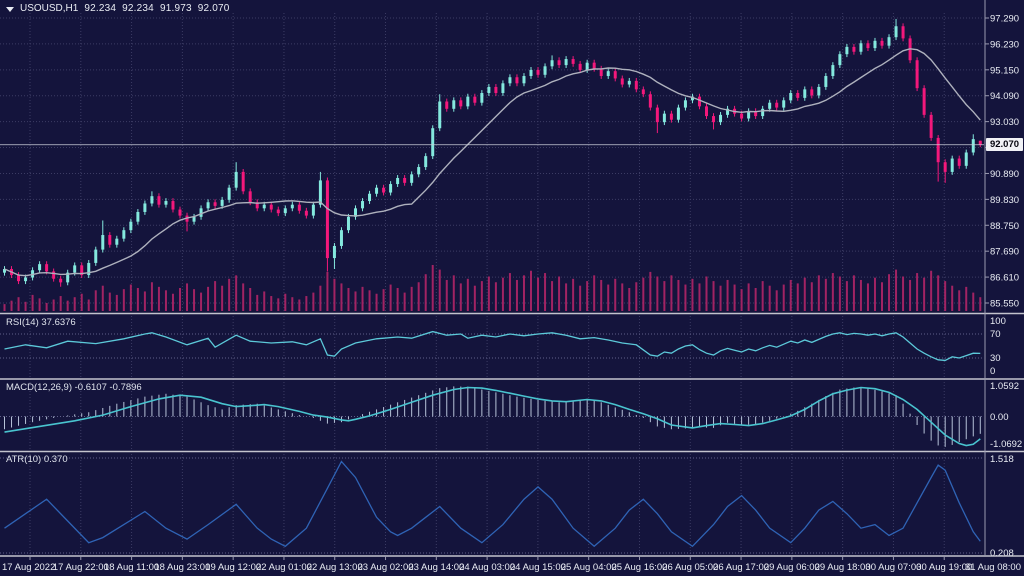  What do you see at coordinates (335, 567) in the screenshot?
I see `time-axis-label: 22 Aug 13:00` at bounding box center [335, 567].